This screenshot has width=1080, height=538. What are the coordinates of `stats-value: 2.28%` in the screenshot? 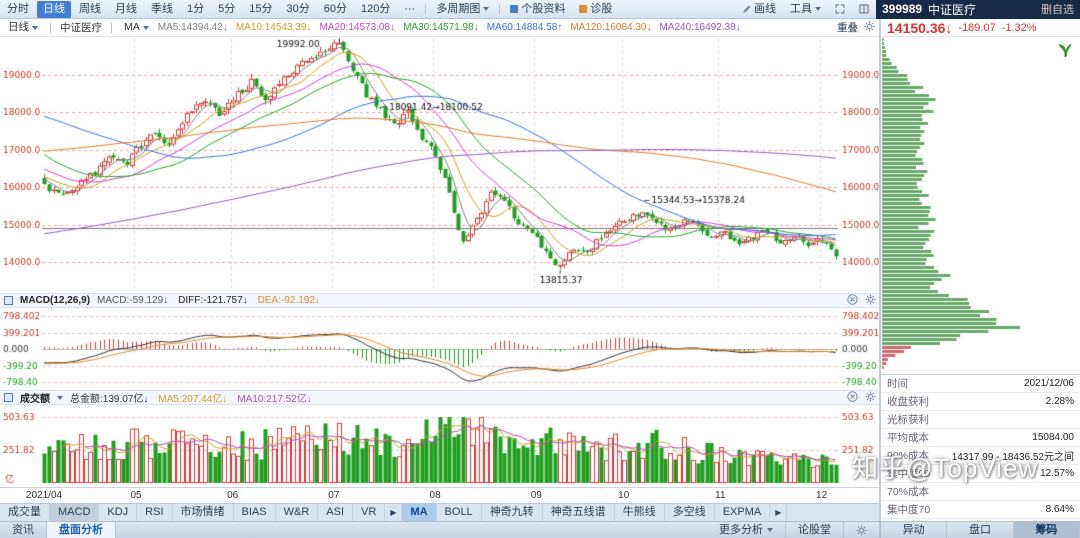 It's located at (1059, 401).